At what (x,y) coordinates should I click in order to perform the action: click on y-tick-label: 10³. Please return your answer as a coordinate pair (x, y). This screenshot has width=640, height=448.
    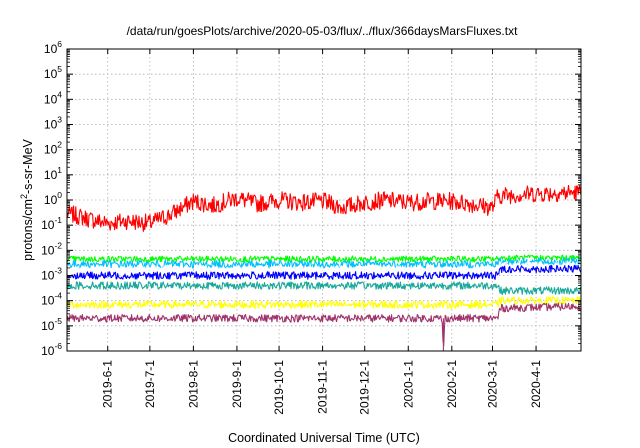
    Looking at the image, I should click on (53, 123).